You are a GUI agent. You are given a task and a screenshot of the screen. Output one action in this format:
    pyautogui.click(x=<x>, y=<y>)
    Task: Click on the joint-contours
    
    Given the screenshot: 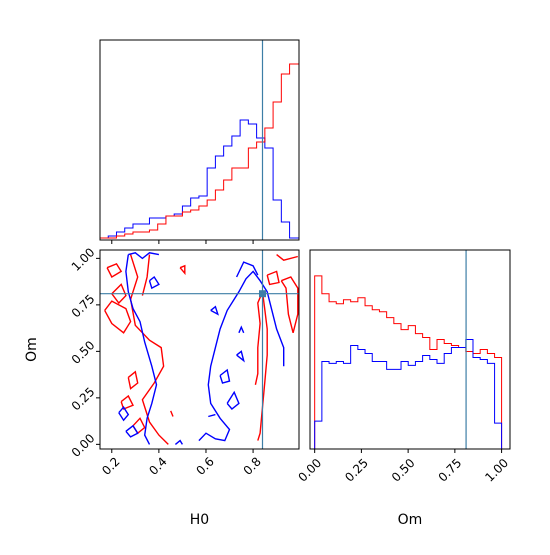 What is the action you would take?
    pyautogui.click(x=201, y=348)
    